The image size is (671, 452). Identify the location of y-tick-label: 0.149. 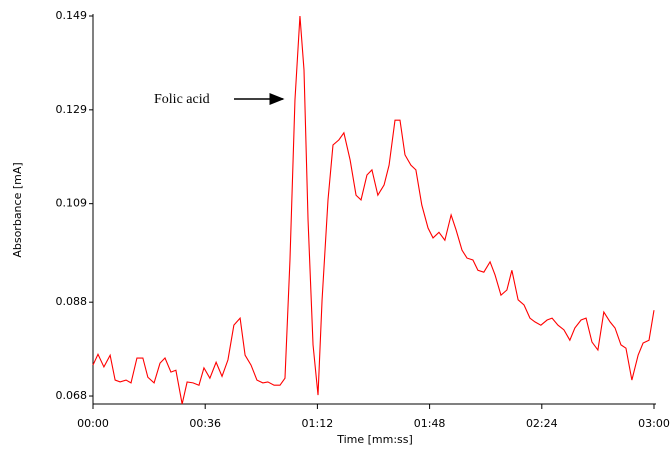
(72, 15).